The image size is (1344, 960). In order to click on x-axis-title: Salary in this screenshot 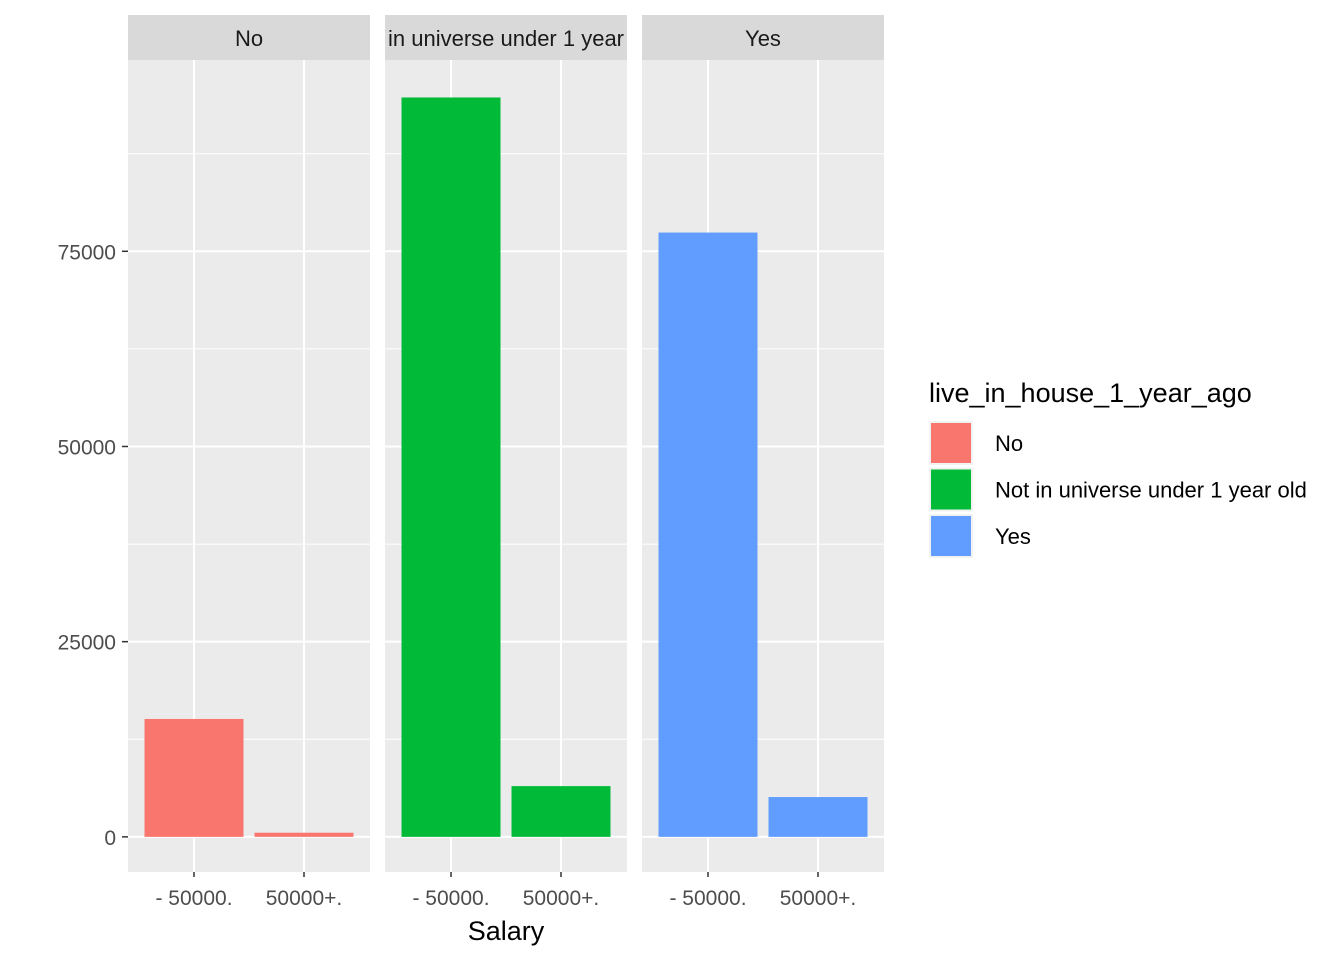, I will do `click(506, 931)`.